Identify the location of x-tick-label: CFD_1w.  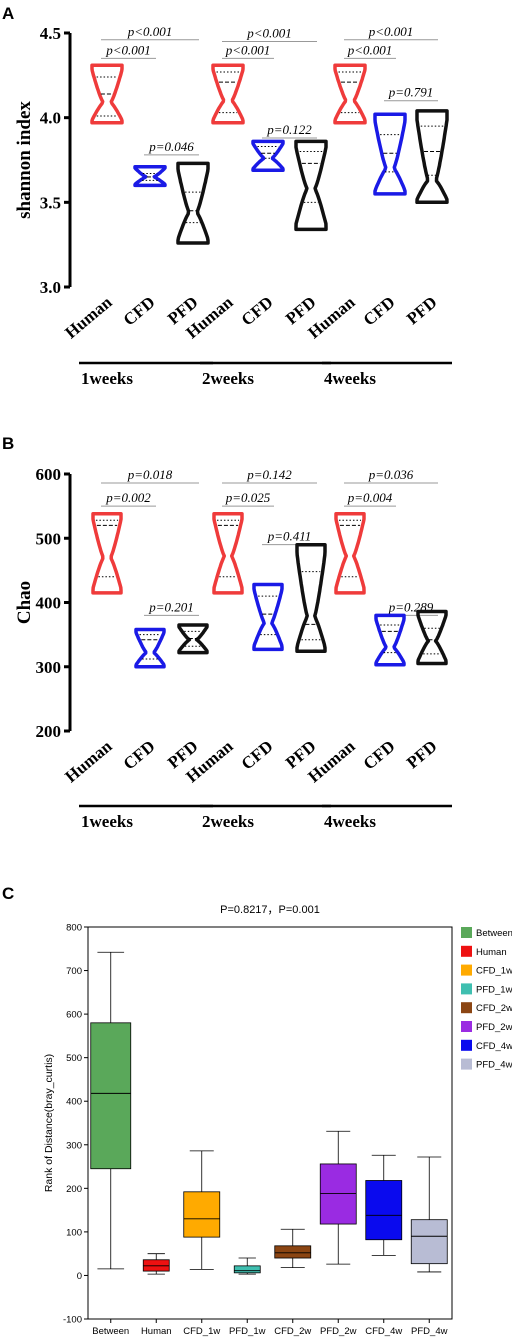
(201, 1331).